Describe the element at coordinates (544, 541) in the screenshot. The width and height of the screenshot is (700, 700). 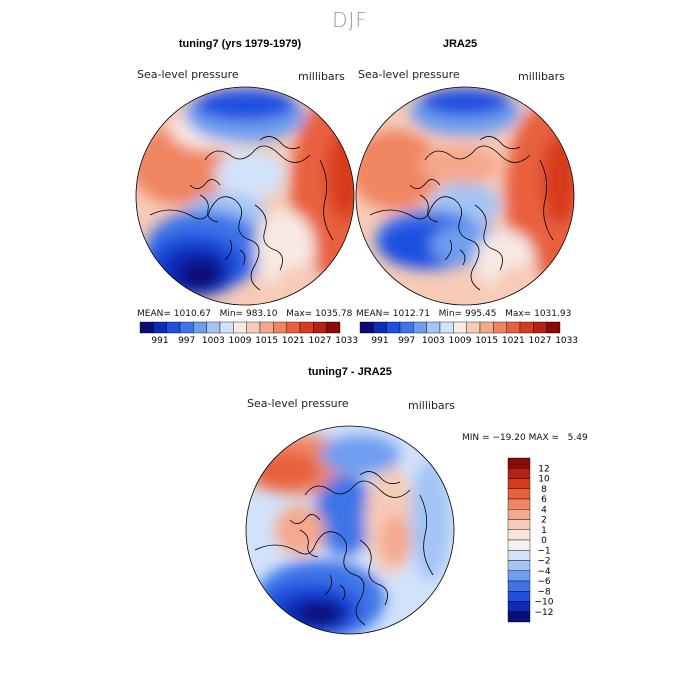
I see `colorbar-tick-label: 0` at that location.